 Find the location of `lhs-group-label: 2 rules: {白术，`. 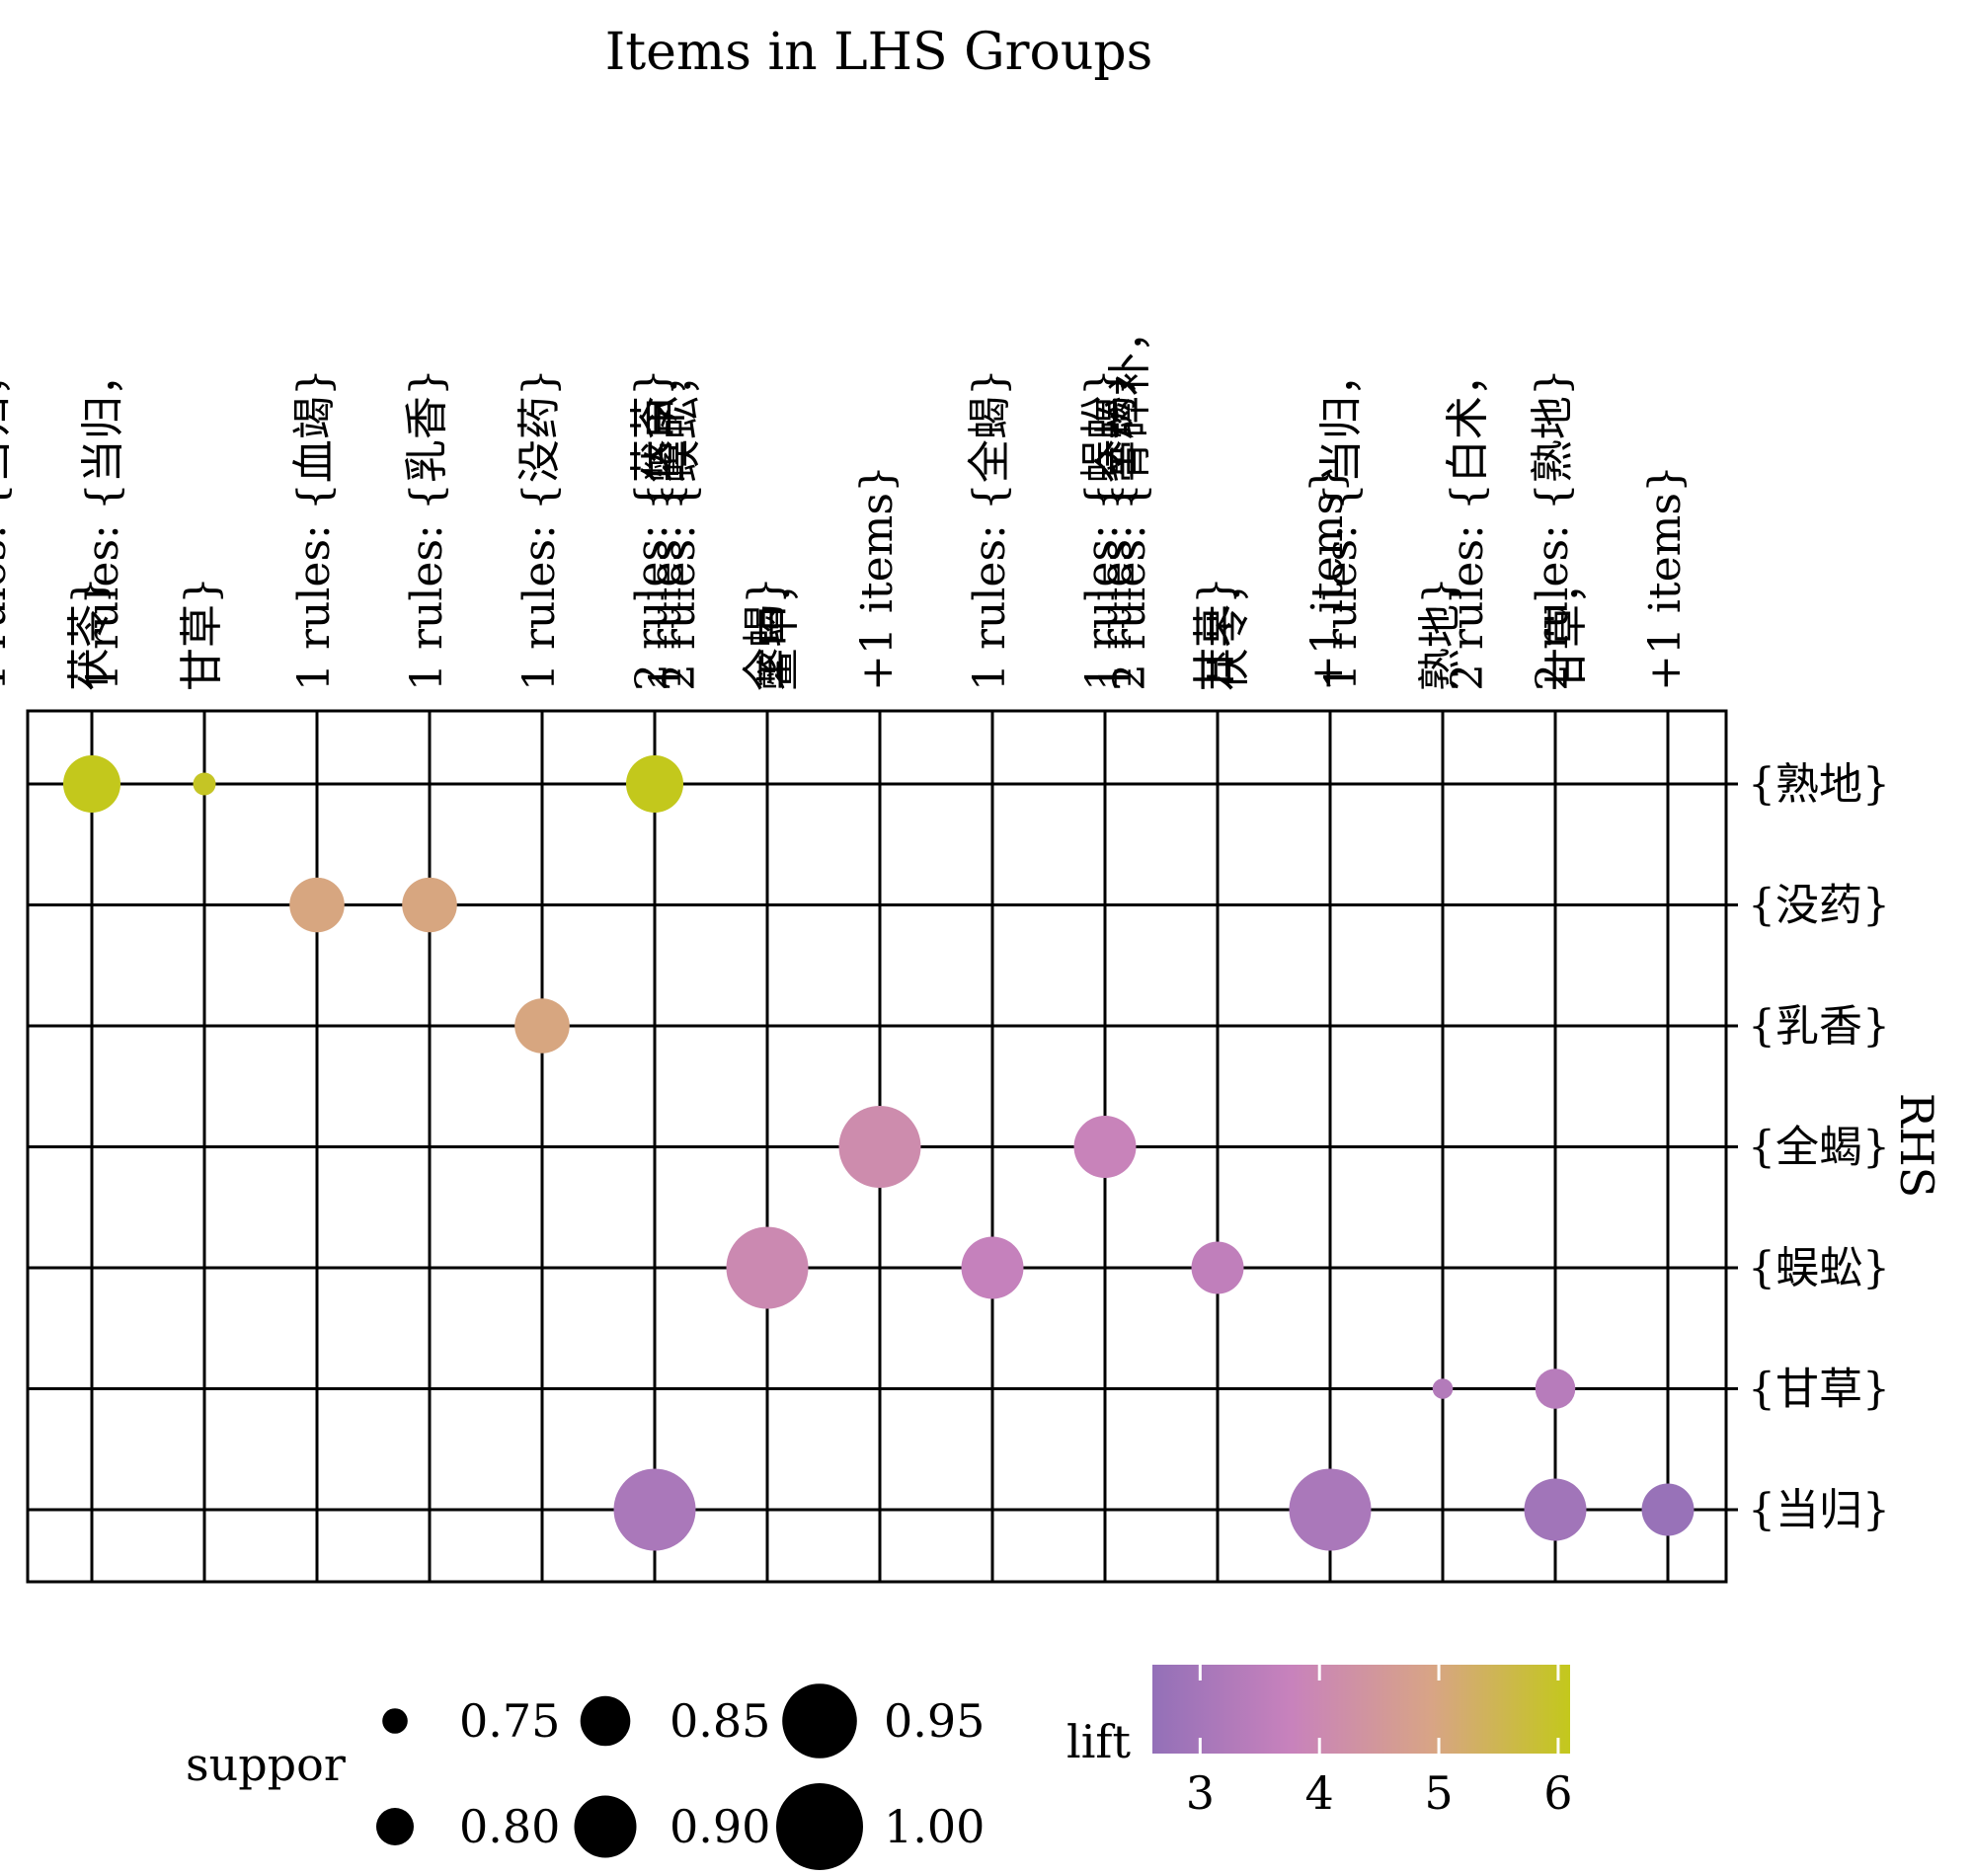

lhs-group-label: 2 rules: {白术， is located at coordinates (1468, 522).